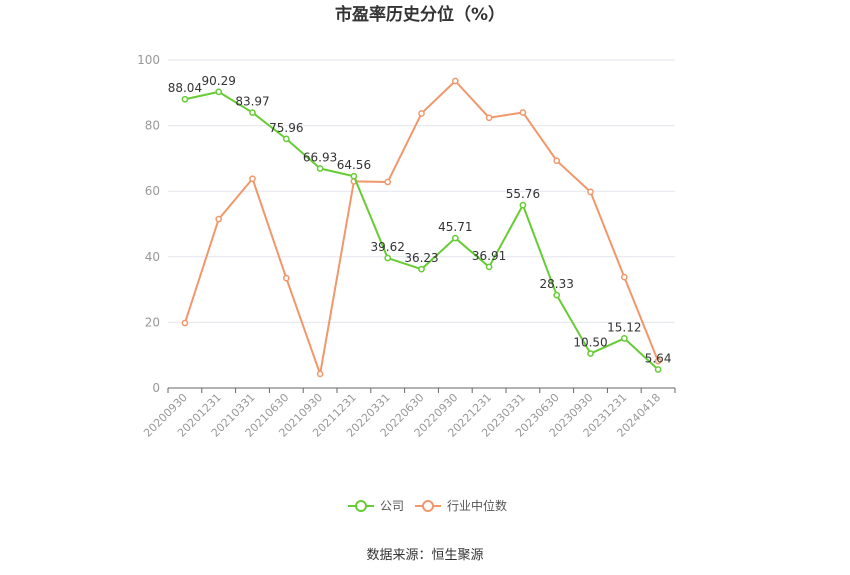  Describe the element at coordinates (420, 14) in the screenshot. I see `chart-title: 市盈率历史分位（%）` at that location.